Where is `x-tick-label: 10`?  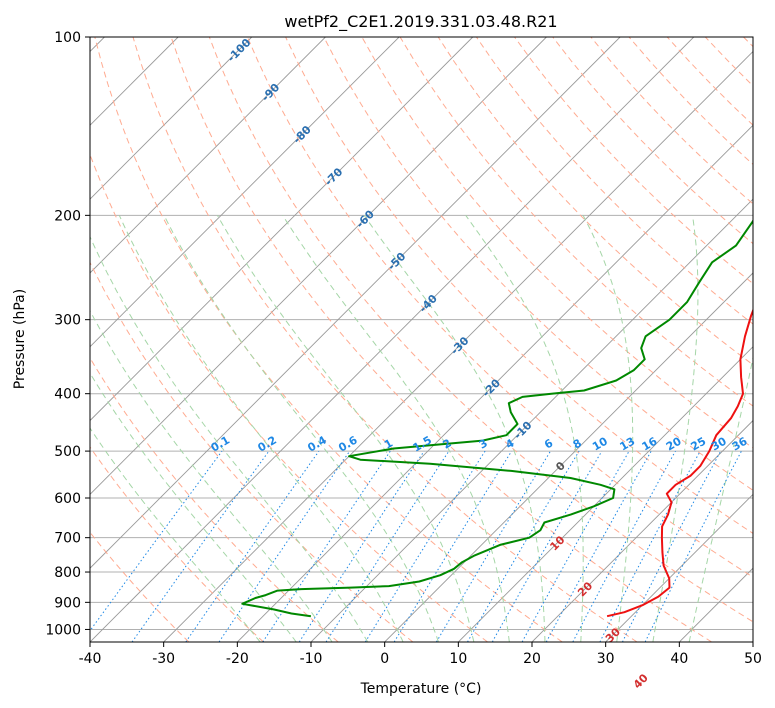 x-tick-label: 10 is located at coordinates (458, 659).